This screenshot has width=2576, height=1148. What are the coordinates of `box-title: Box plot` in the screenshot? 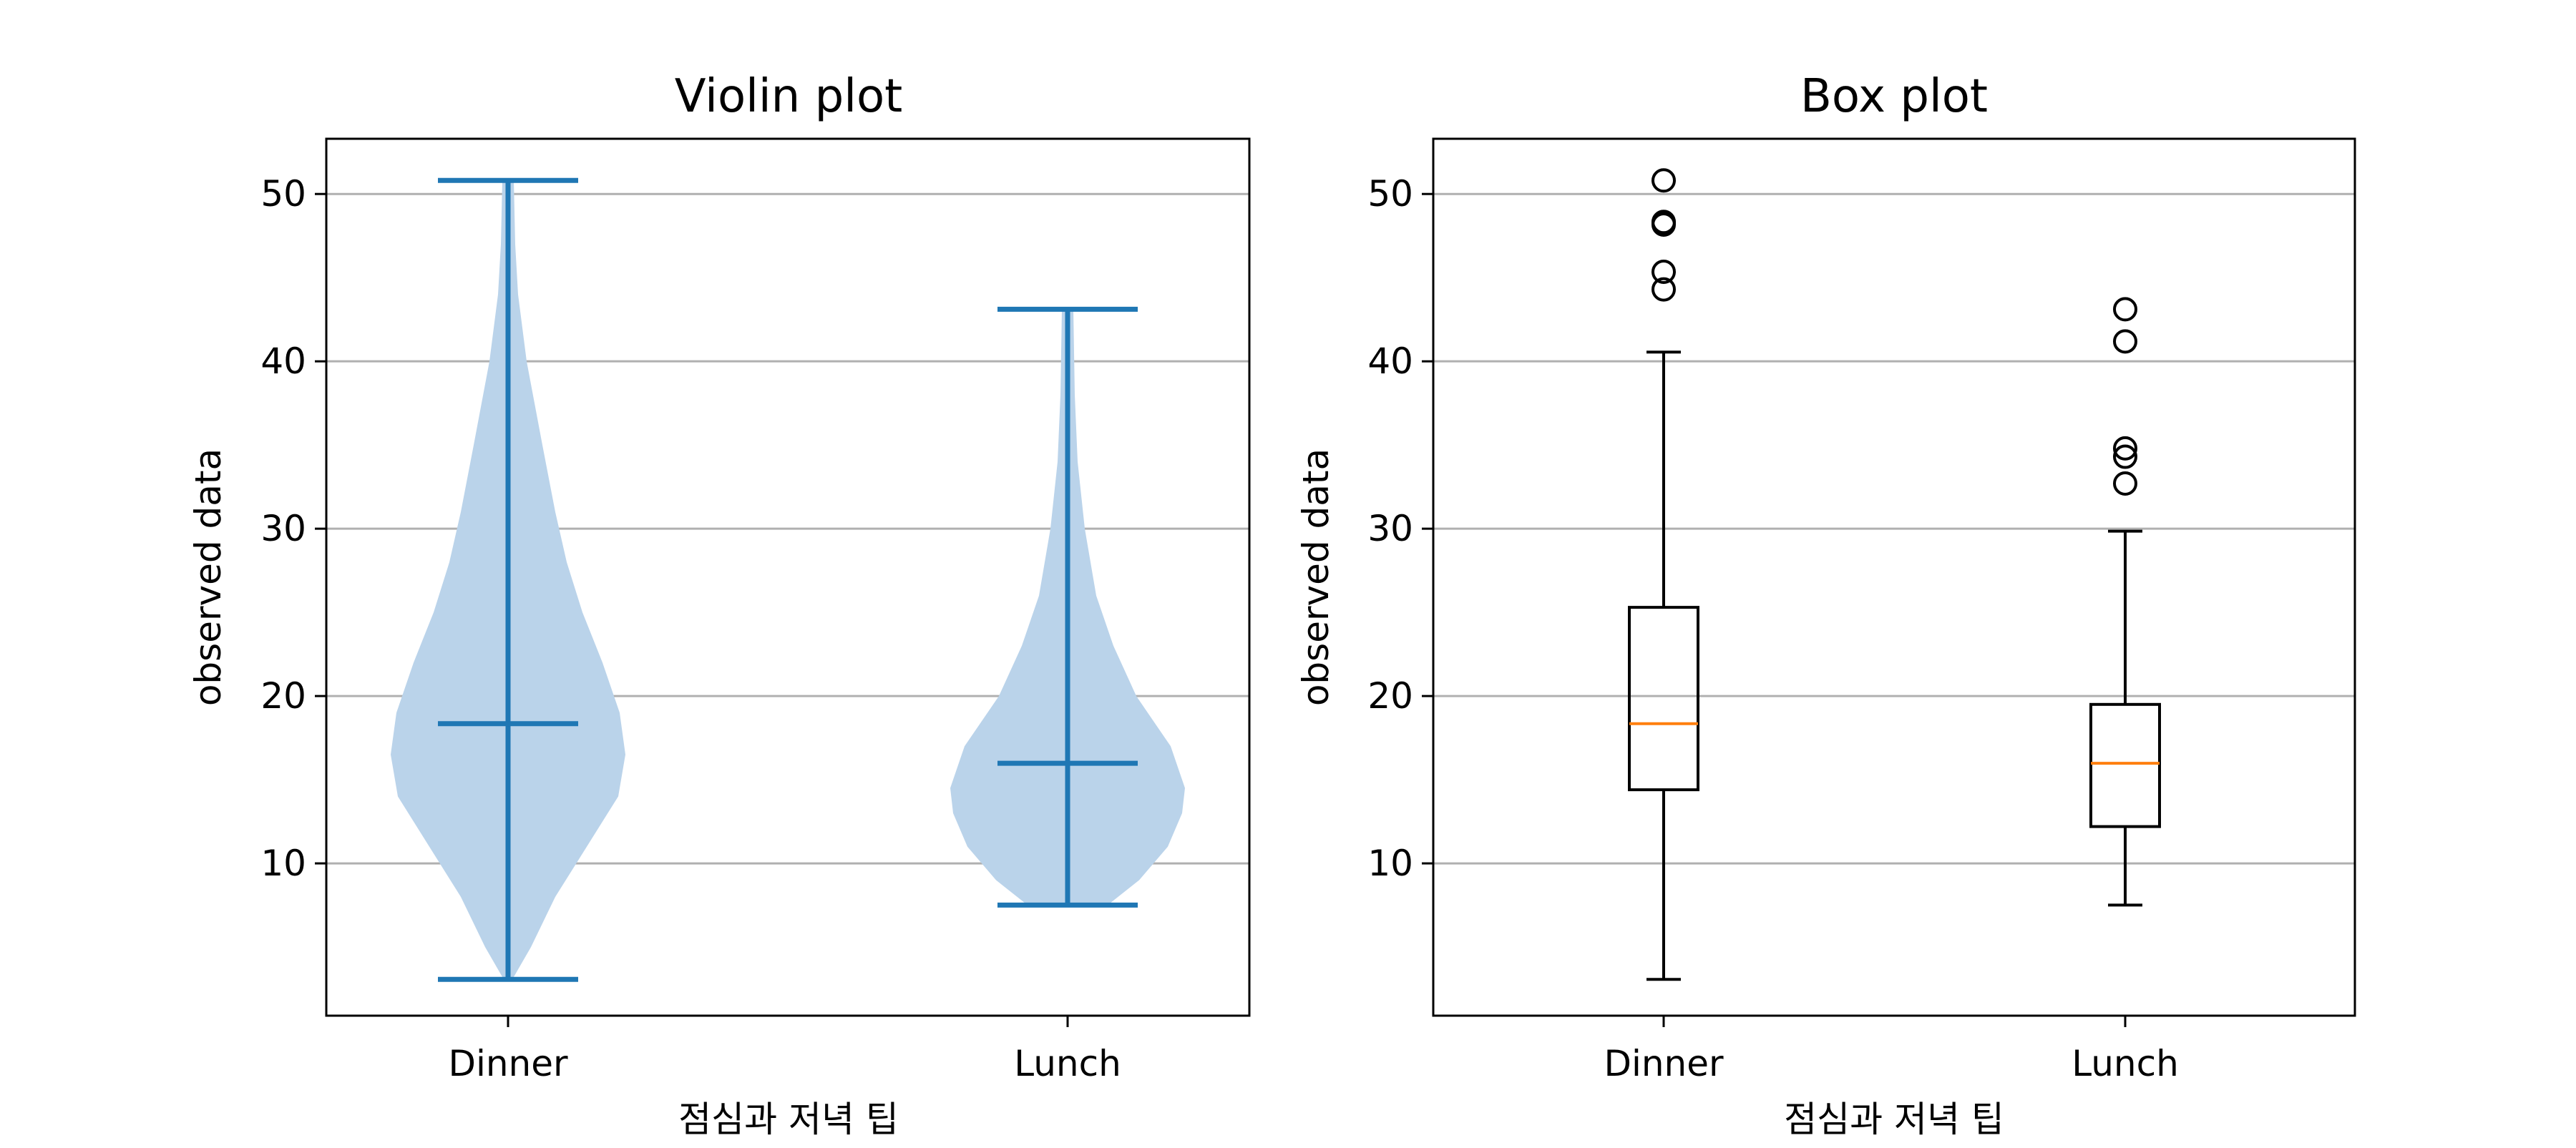 It's located at (1894, 96).